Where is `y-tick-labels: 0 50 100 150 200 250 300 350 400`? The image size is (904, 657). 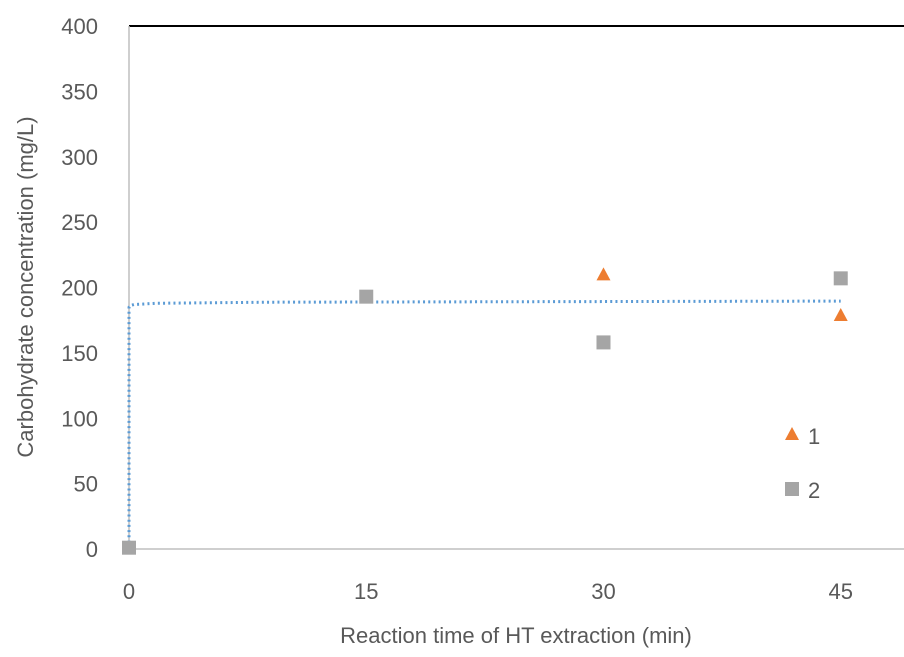 y-tick-labels: 0 50 100 150 200 250 300 350 400 is located at coordinates (79, 288).